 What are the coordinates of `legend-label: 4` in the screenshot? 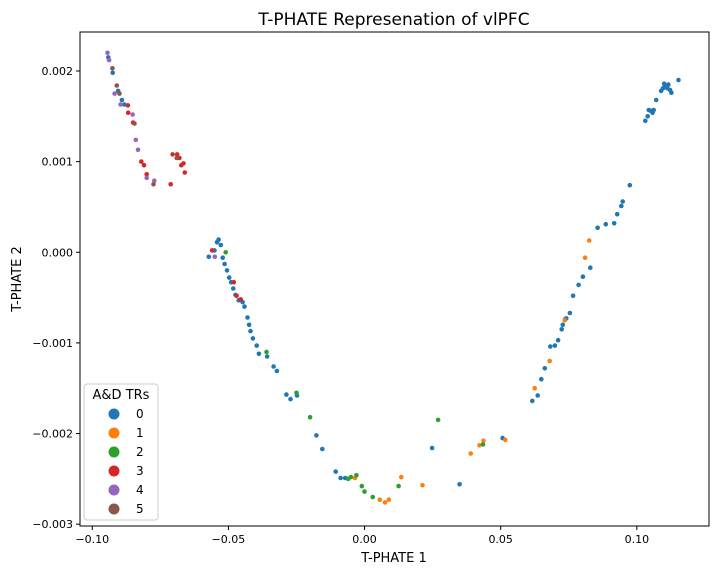 It's located at (140, 490).